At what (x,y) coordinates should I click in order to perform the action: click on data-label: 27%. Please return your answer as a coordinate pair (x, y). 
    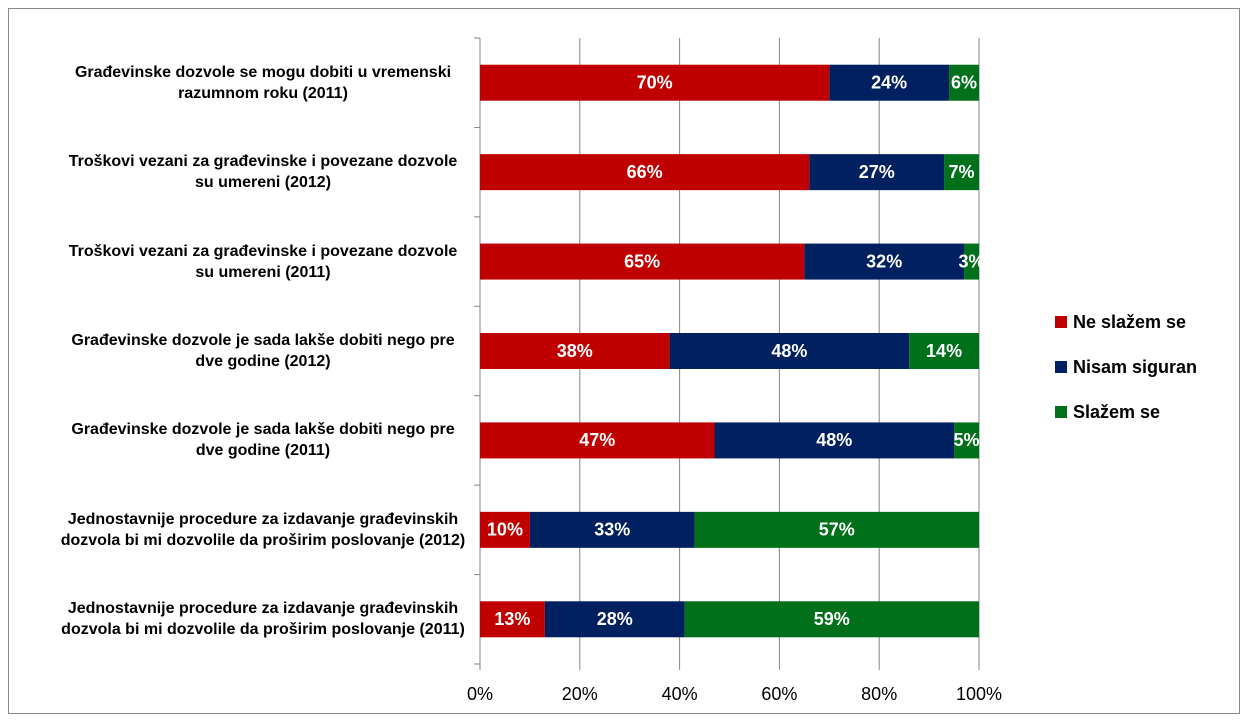
    Looking at the image, I should click on (877, 172).